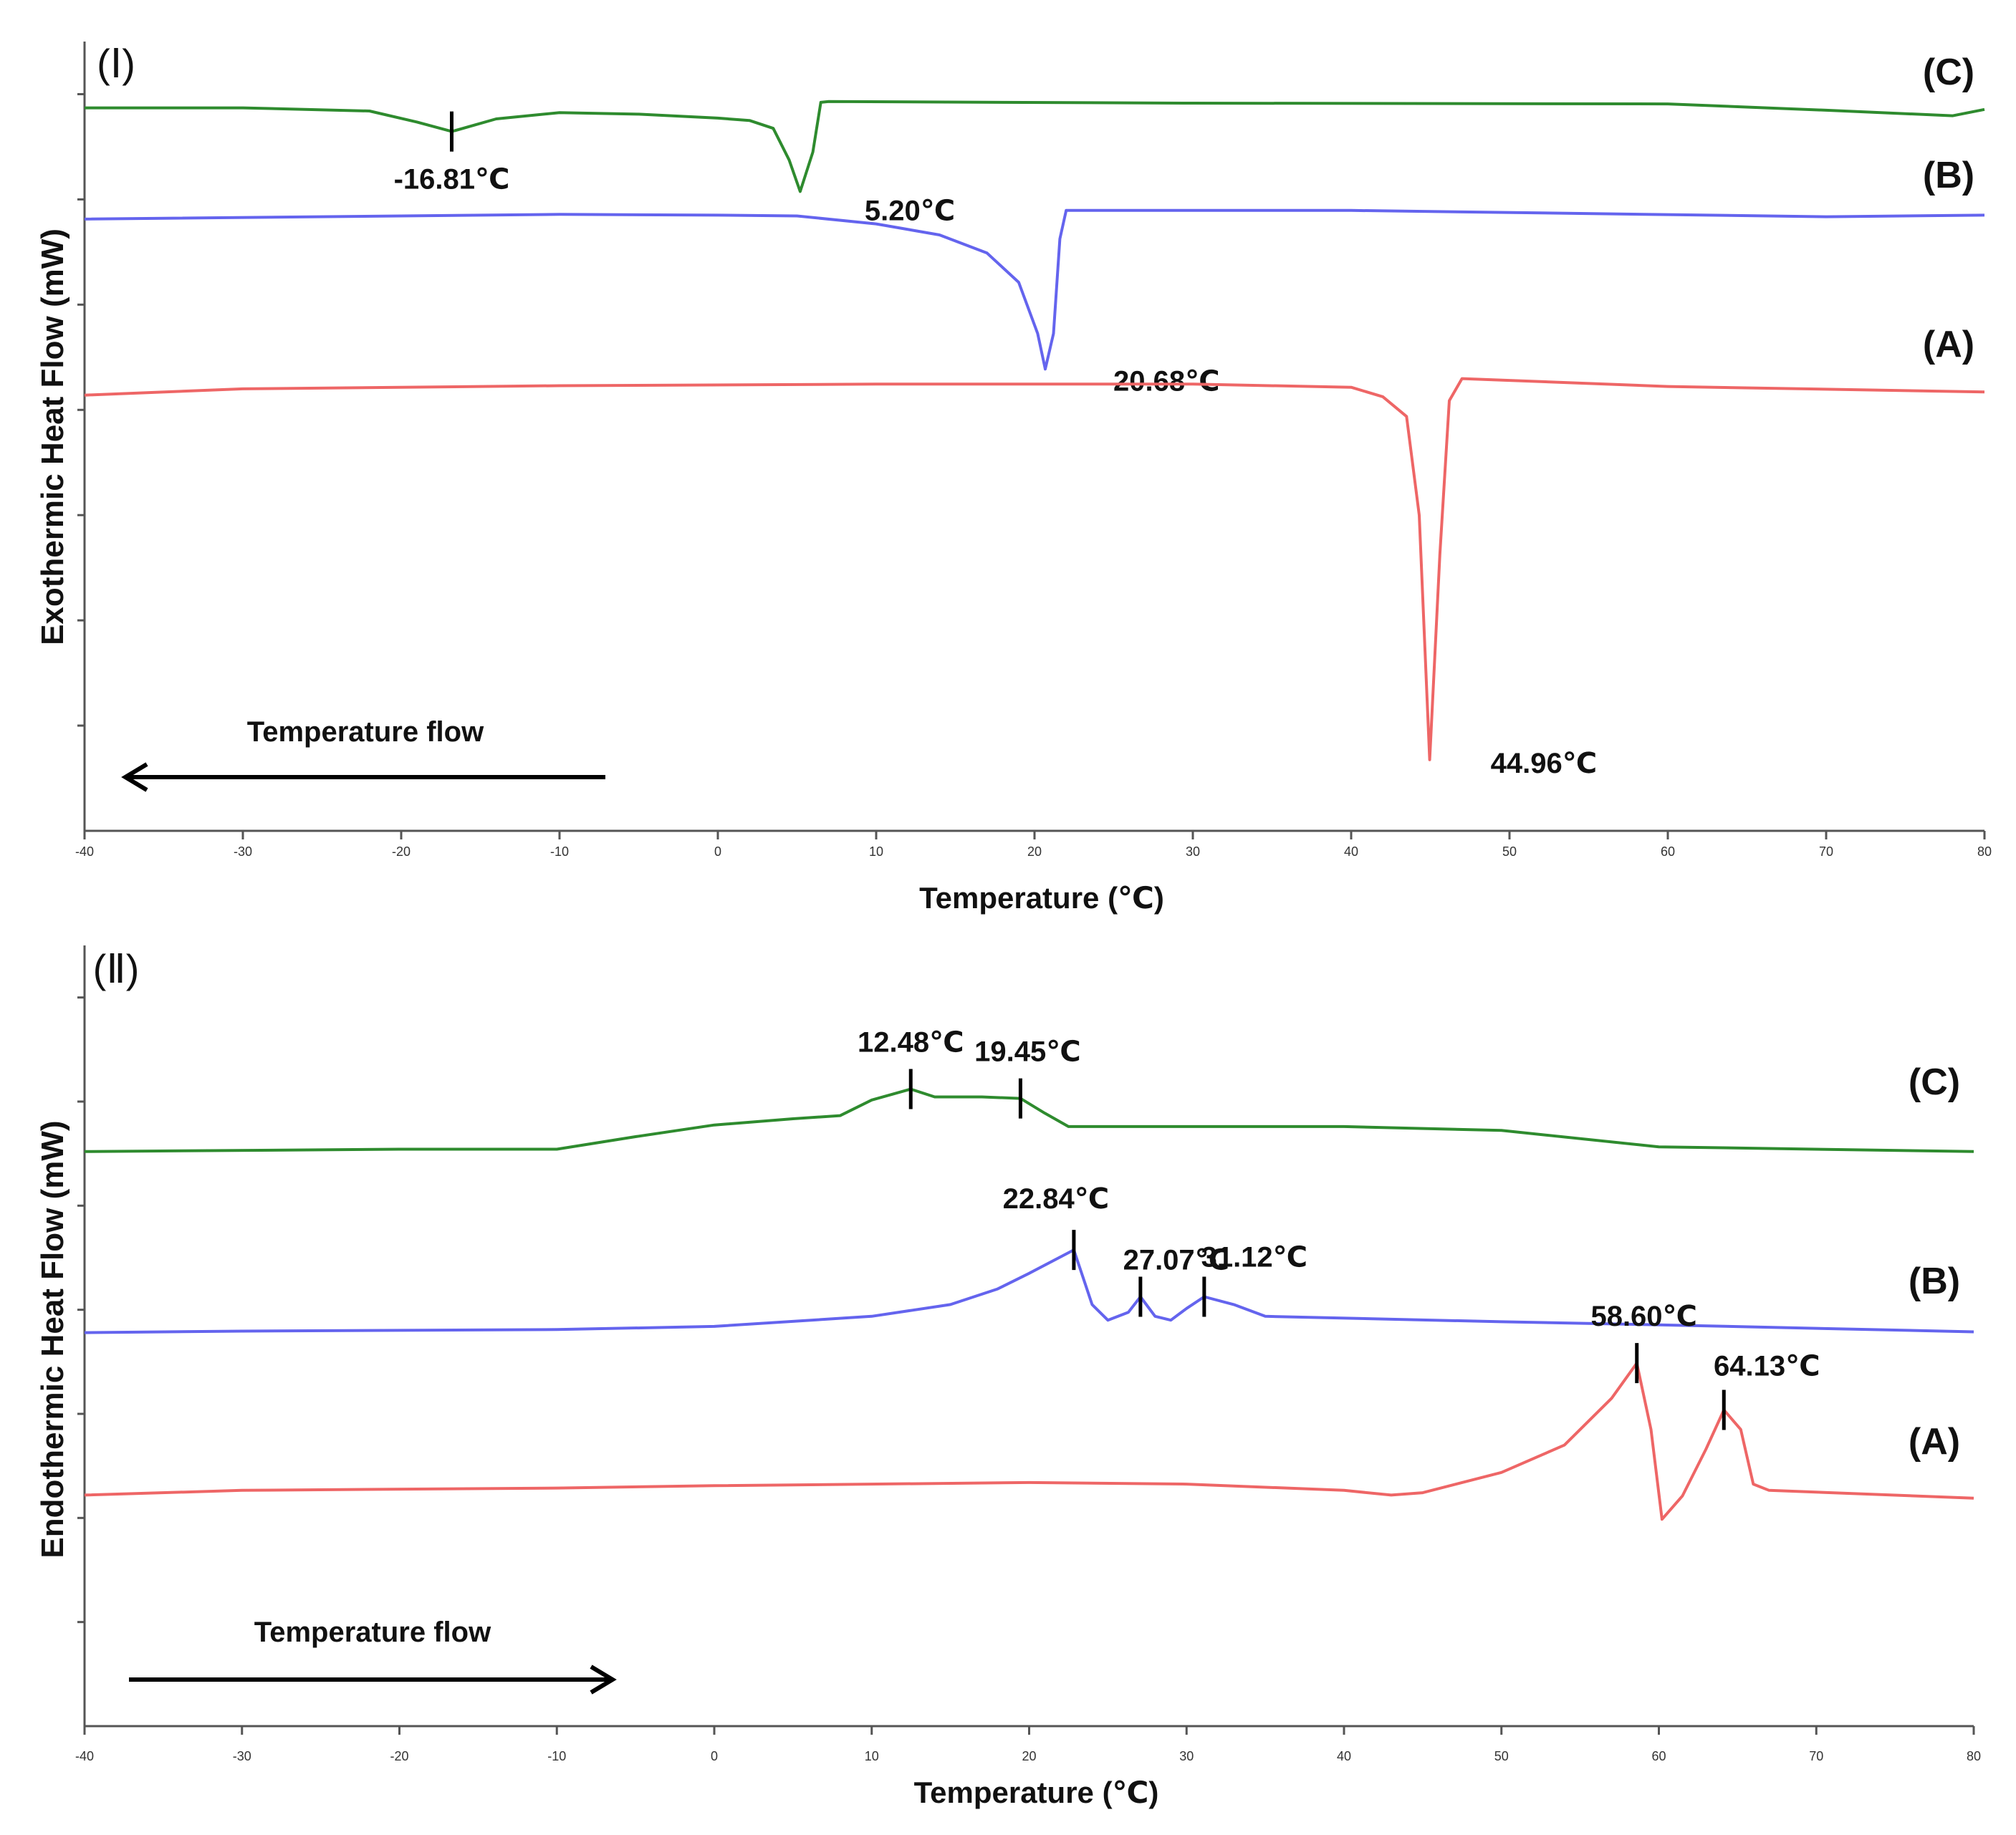 This screenshot has width=2016, height=1835. Describe the element at coordinates (52, 1339) in the screenshot. I see `y-axis-title: Endothermic Heat Flow (mW)` at that location.